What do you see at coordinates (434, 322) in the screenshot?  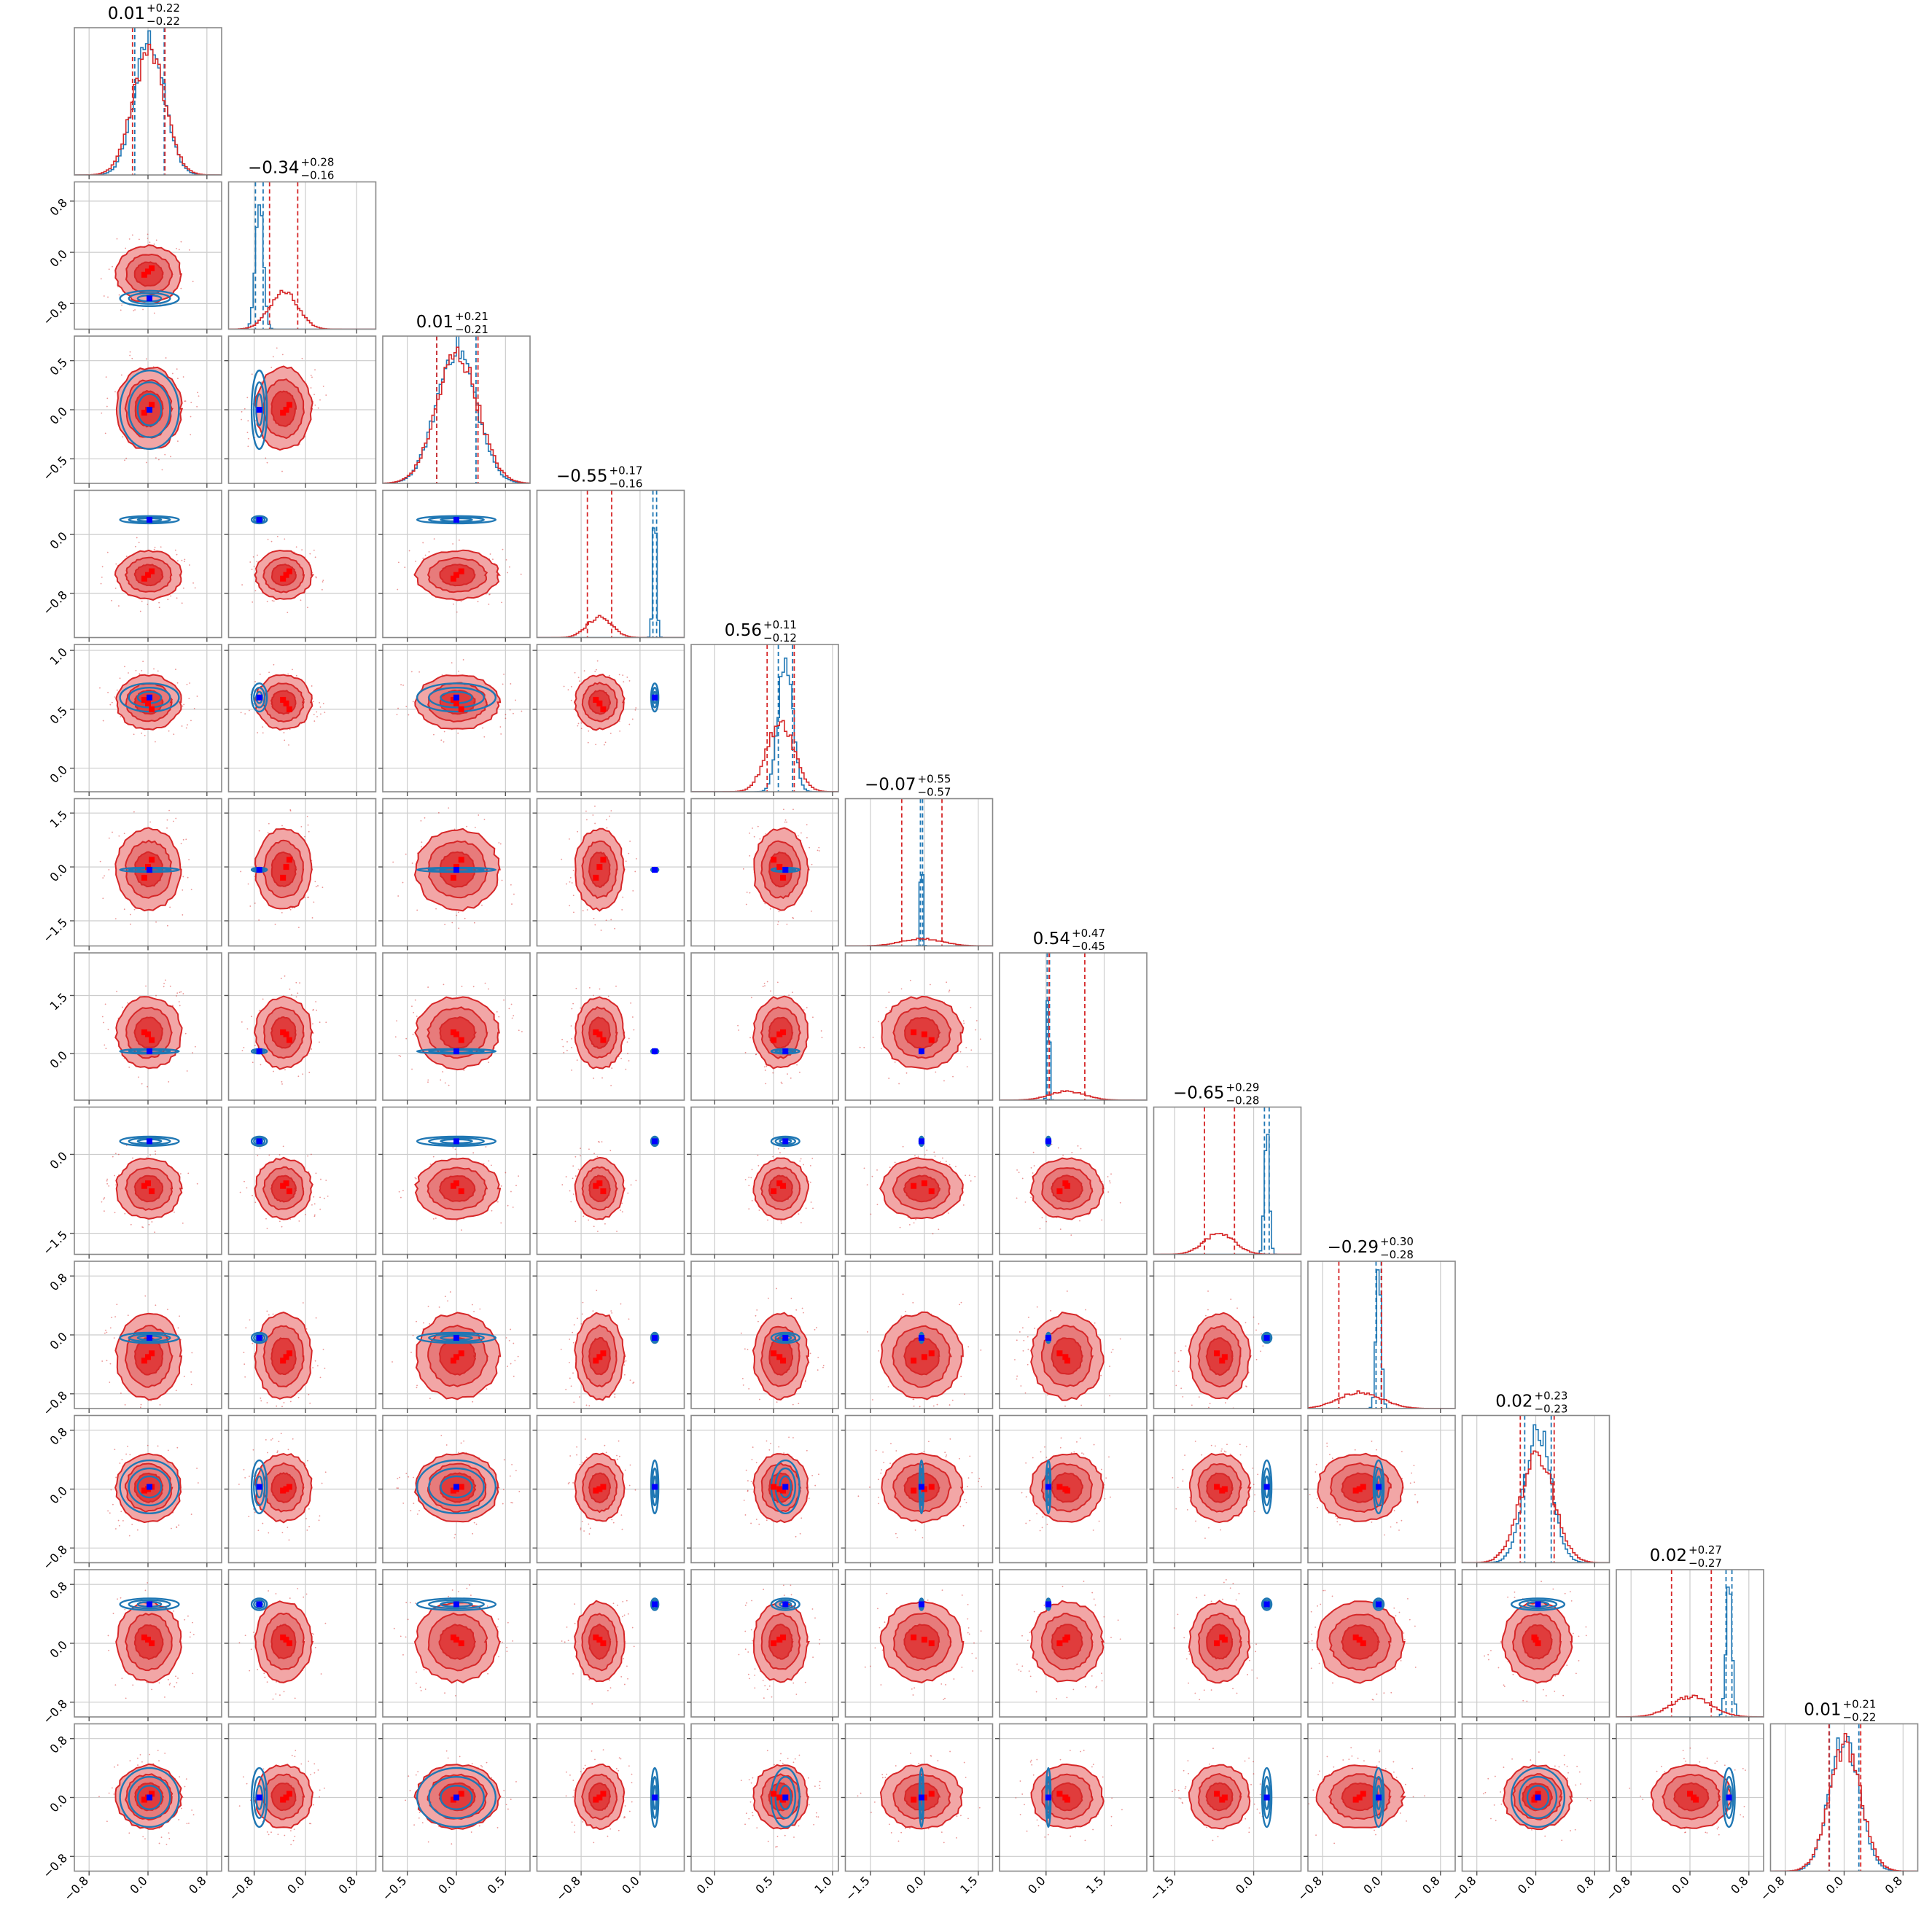 I see `panel-title-value: 0.01` at bounding box center [434, 322].